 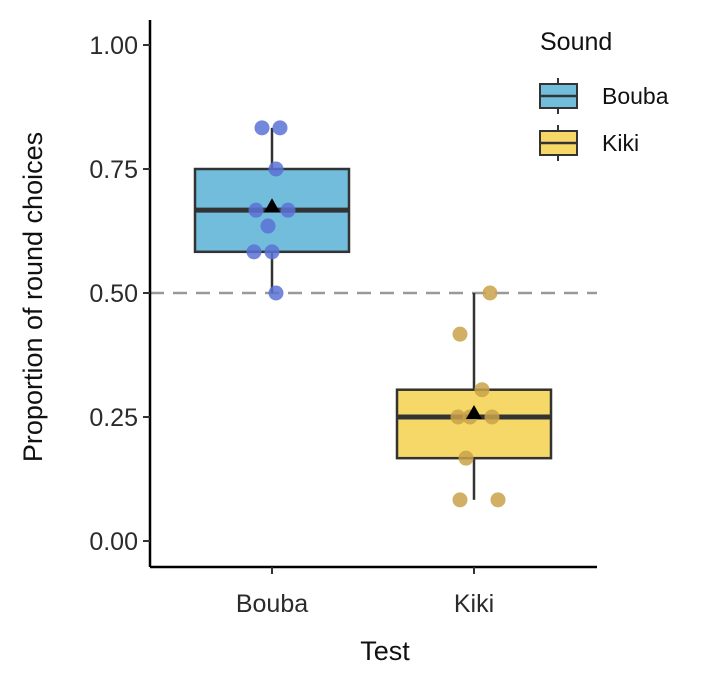 I want to click on y-tick-label: 0.50, so click(x=113, y=294).